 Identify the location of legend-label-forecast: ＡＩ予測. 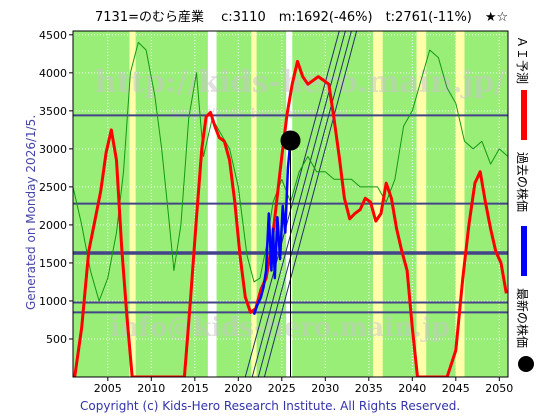
(522, 60).